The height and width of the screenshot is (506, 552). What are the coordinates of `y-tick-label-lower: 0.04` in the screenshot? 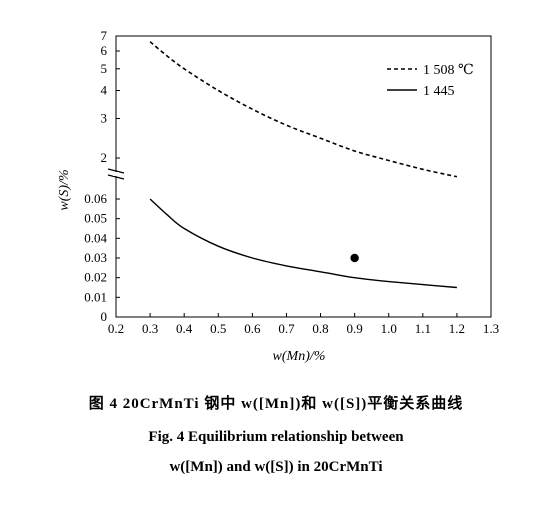 It's located at (95, 237).